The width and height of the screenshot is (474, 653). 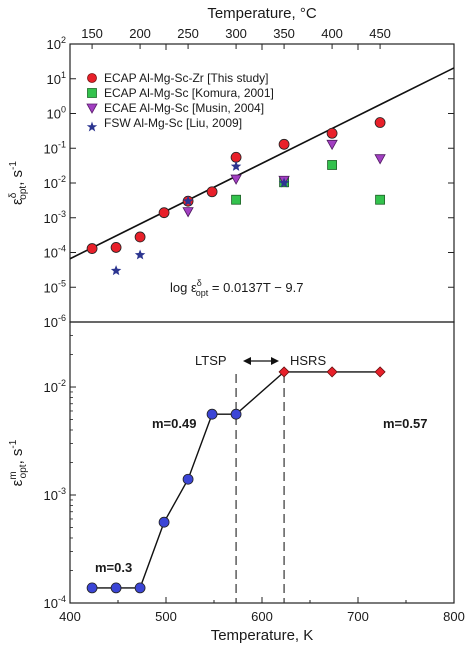 I want to click on top-y-axis-title: εδopt, s-1, so click(x=18, y=183).